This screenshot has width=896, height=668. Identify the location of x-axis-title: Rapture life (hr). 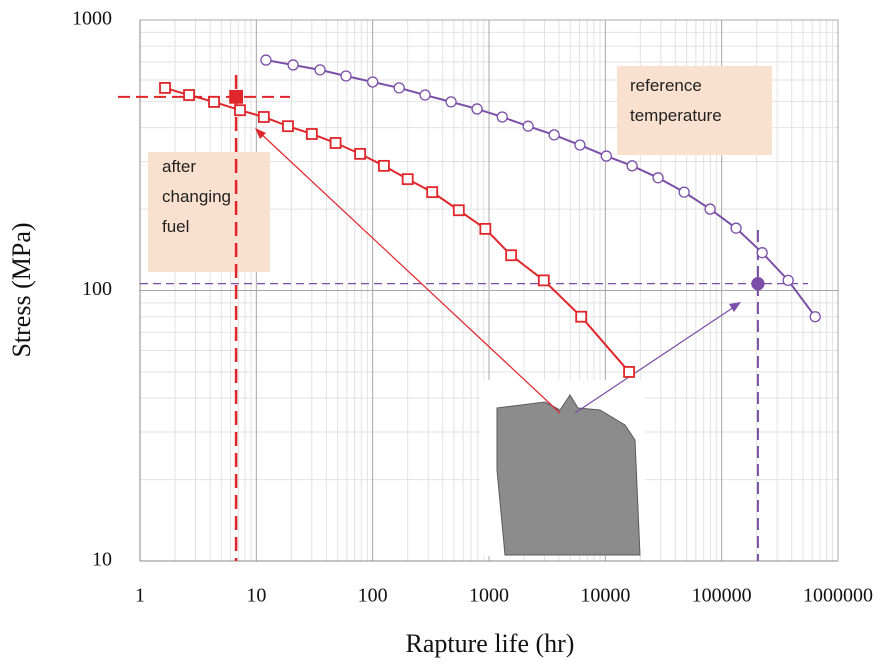
(490, 643).